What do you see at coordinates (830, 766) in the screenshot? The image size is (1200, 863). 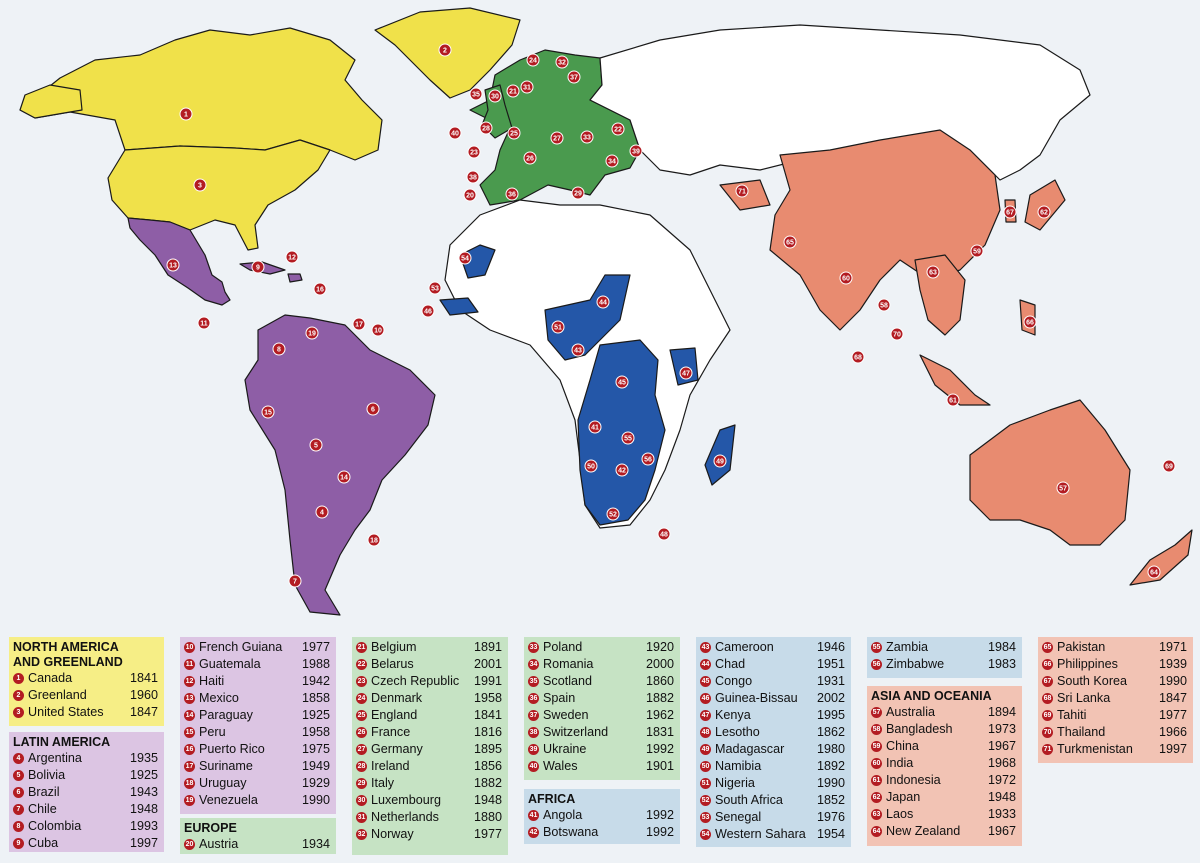 I see `legend-year: 1892` at bounding box center [830, 766].